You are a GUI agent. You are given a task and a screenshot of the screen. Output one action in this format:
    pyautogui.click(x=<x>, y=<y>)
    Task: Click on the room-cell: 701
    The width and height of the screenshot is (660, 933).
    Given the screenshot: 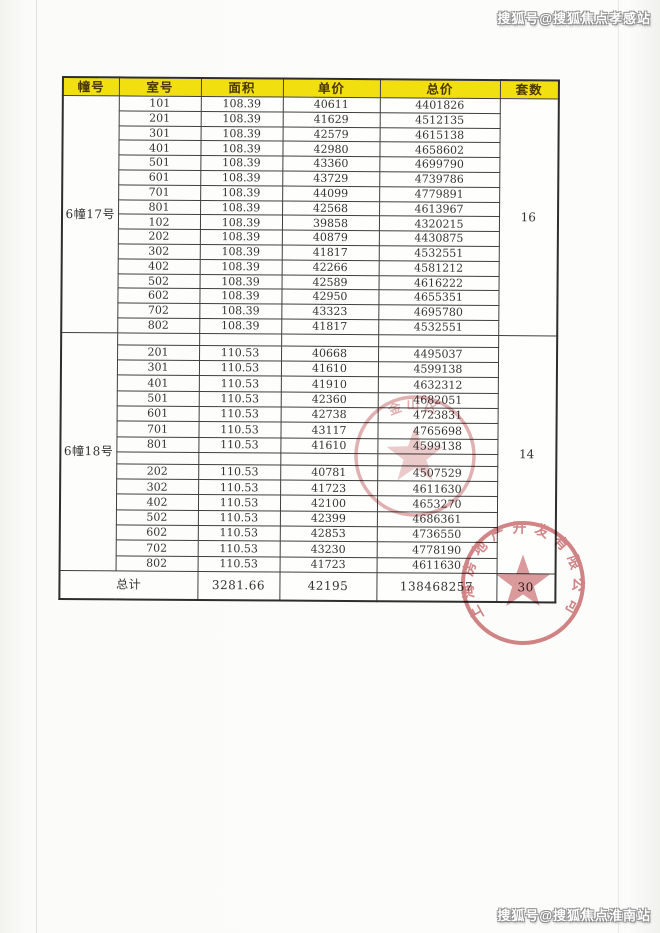 What is the action you would take?
    pyautogui.click(x=157, y=429)
    